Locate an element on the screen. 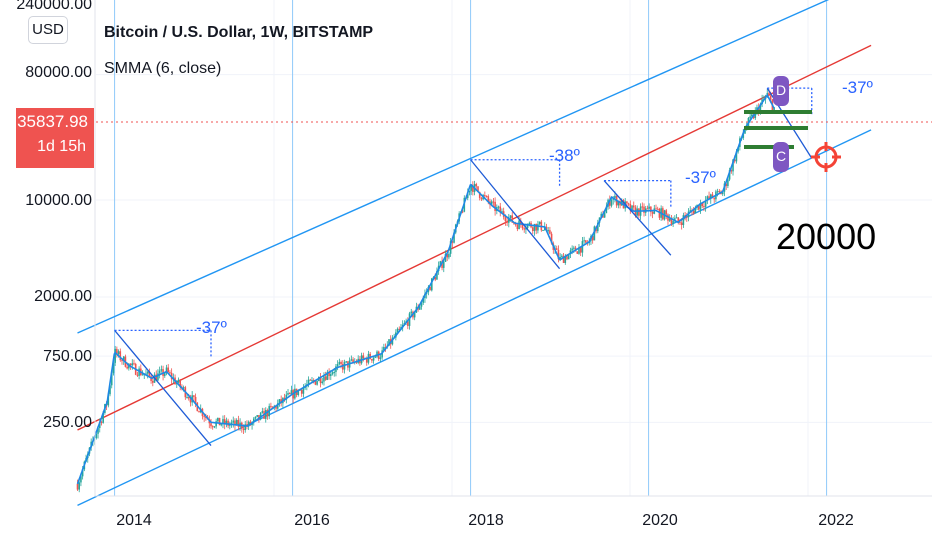  currency-button: USD is located at coordinates (48, 30).